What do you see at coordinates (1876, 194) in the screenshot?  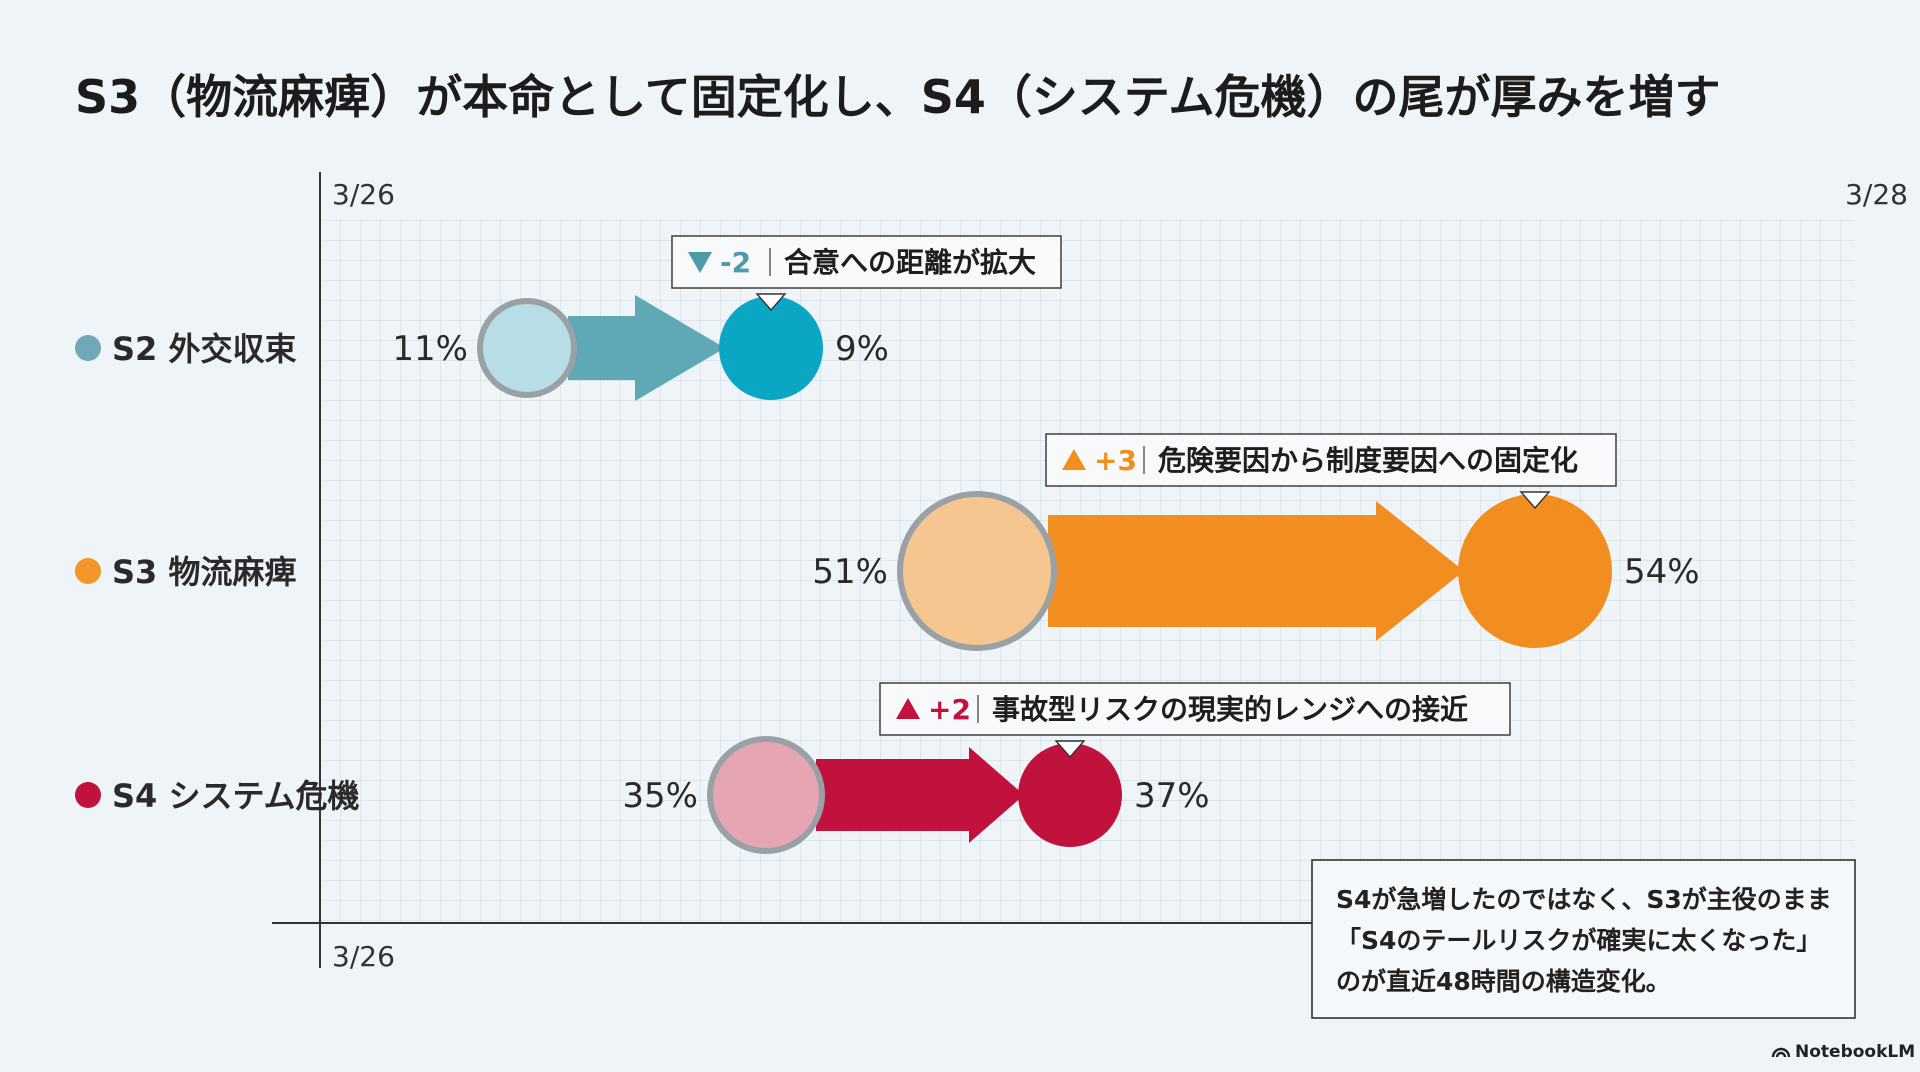 I see `date-top-right: 3/28` at bounding box center [1876, 194].